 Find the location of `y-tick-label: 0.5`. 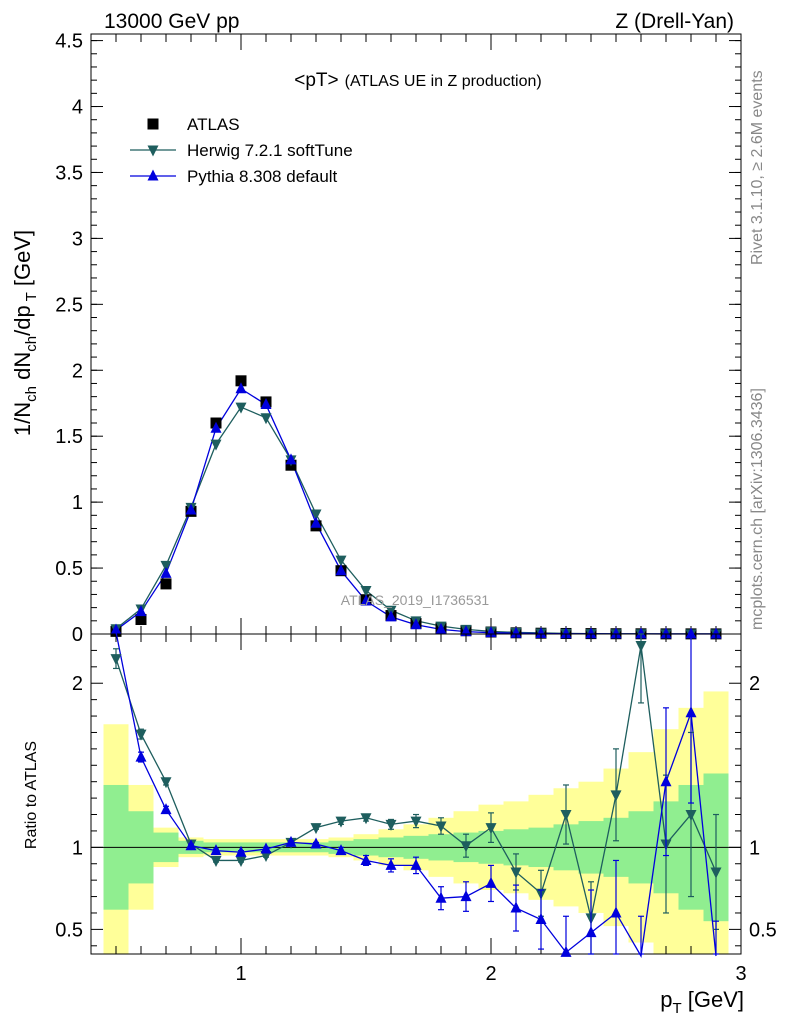

y-tick-label: 0.5 is located at coordinates (69, 569).